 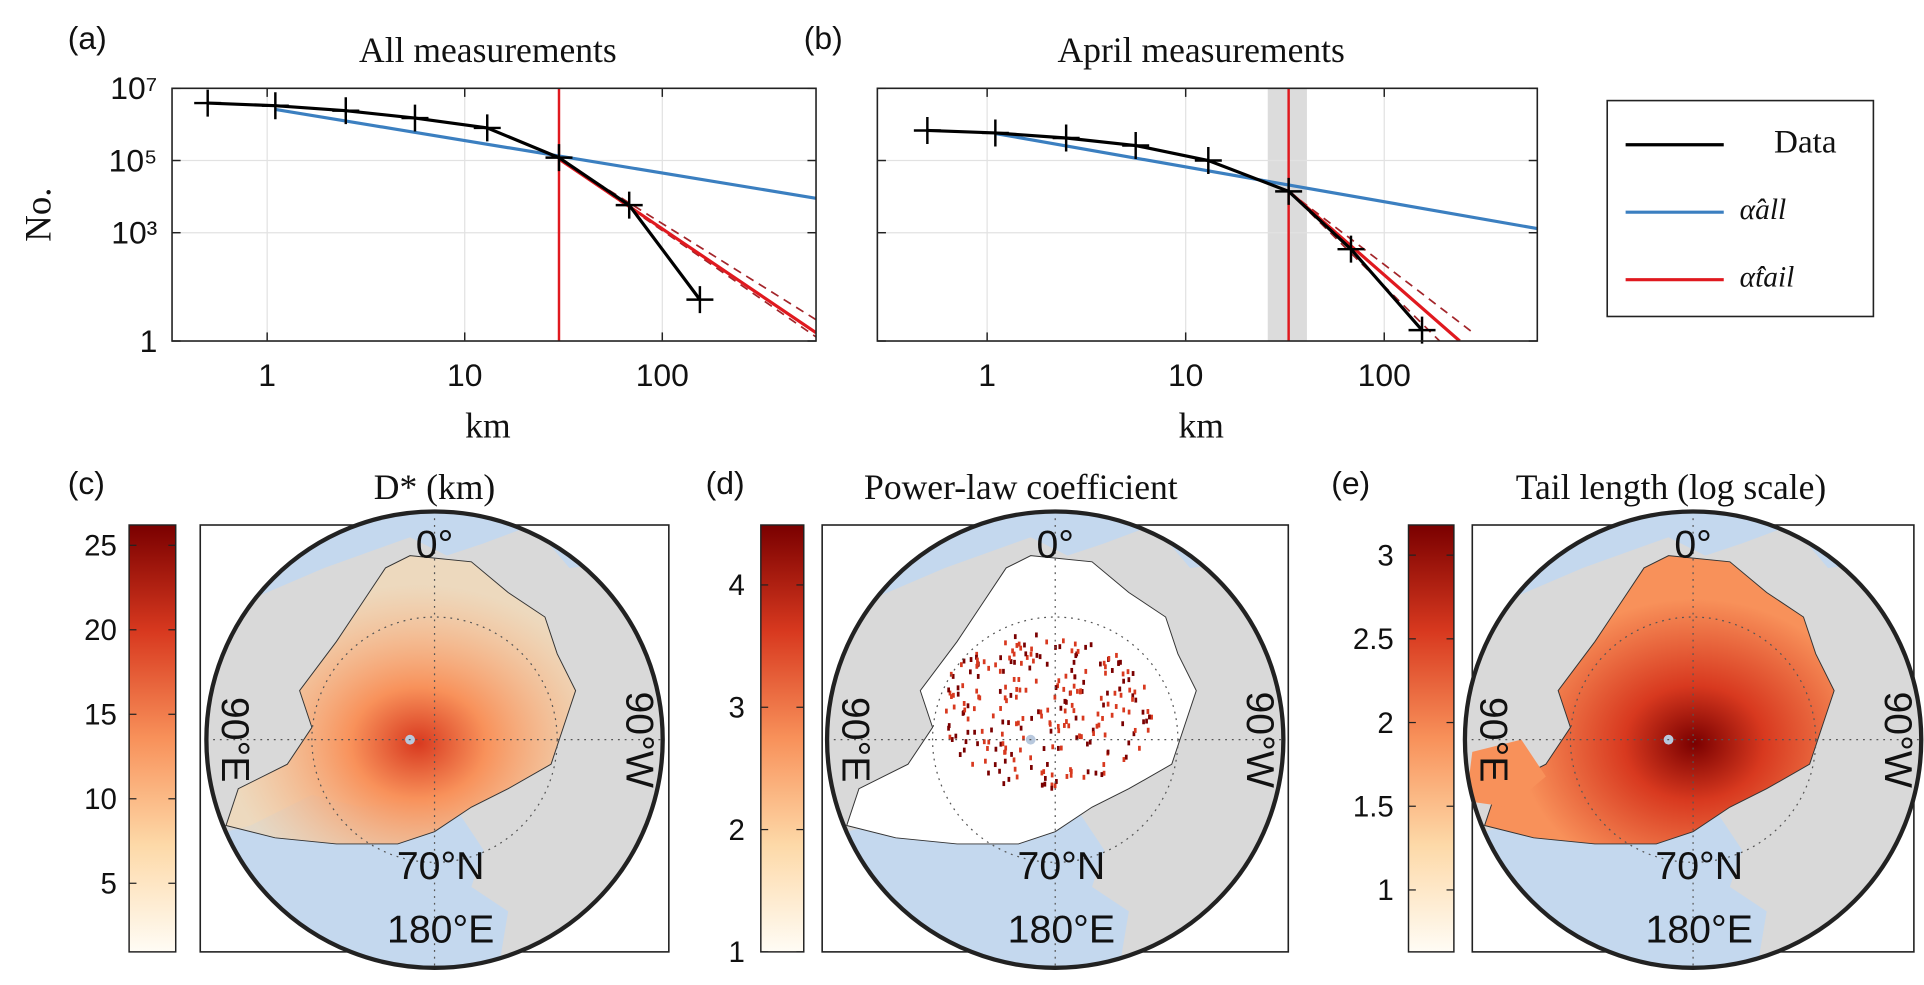 I want to click on map-outline, so click(x=434, y=739).